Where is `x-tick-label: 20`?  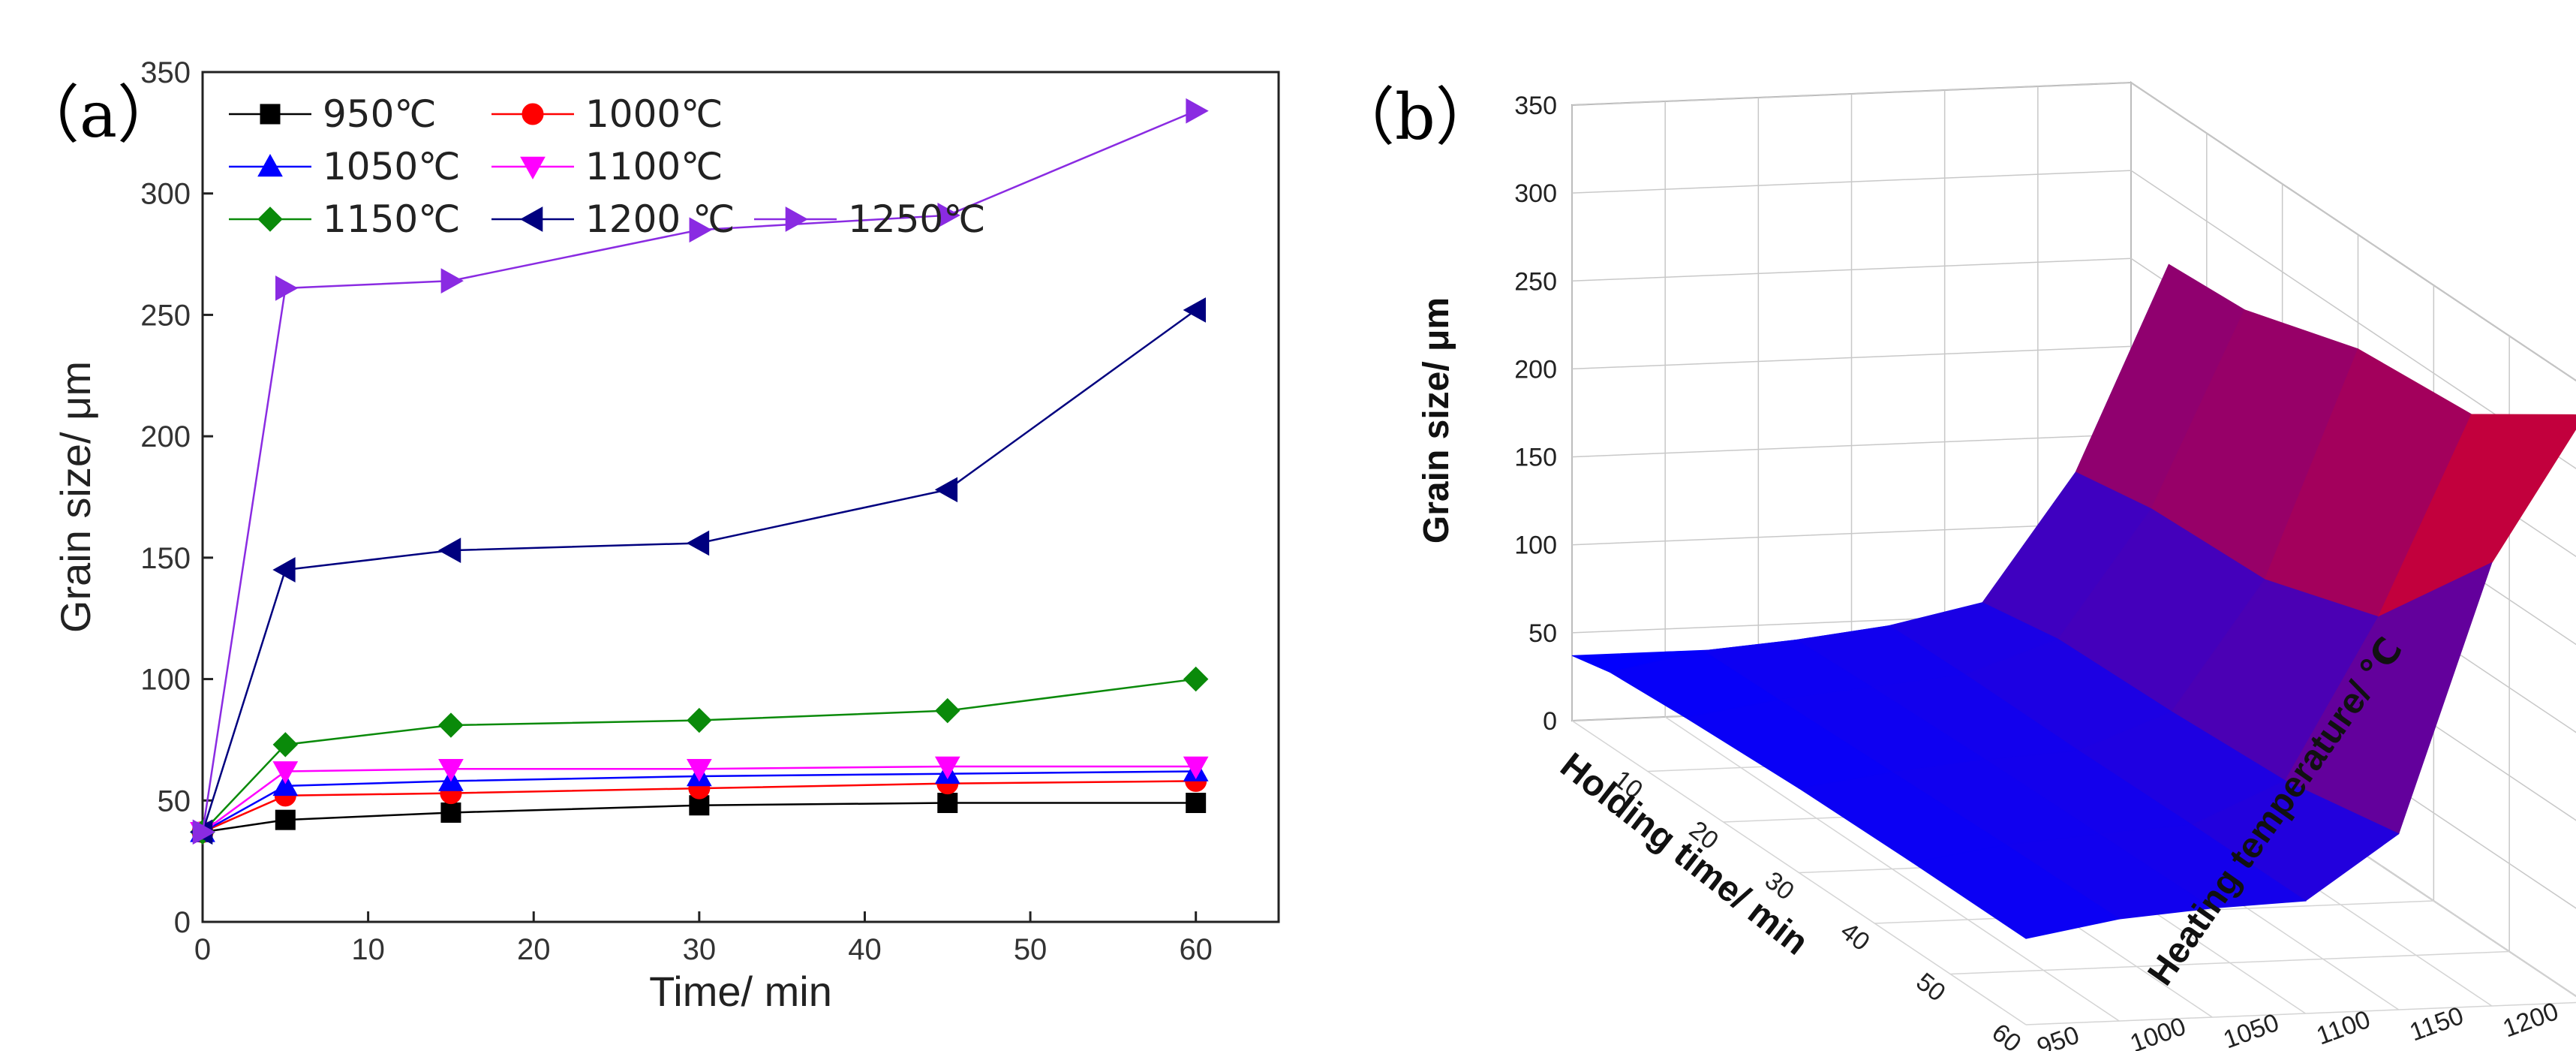
x-tick-label: 20 is located at coordinates (534, 949).